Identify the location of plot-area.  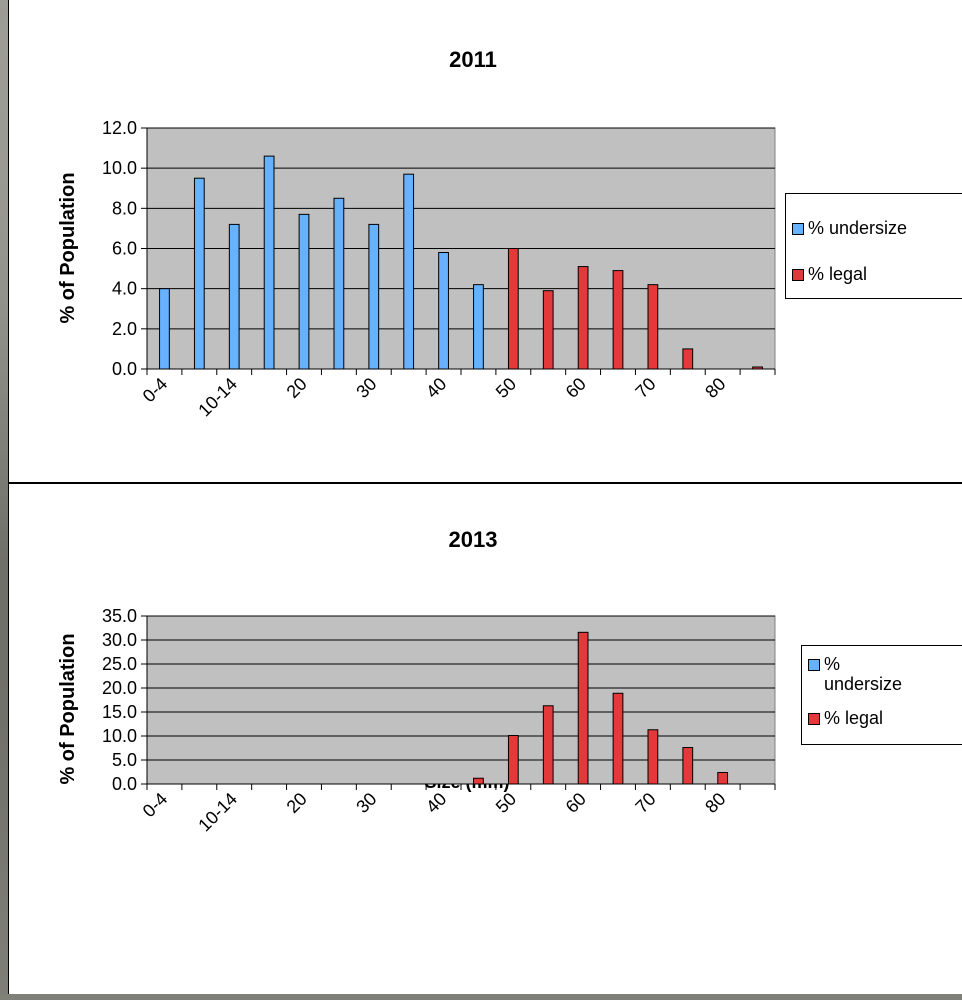
(461, 700).